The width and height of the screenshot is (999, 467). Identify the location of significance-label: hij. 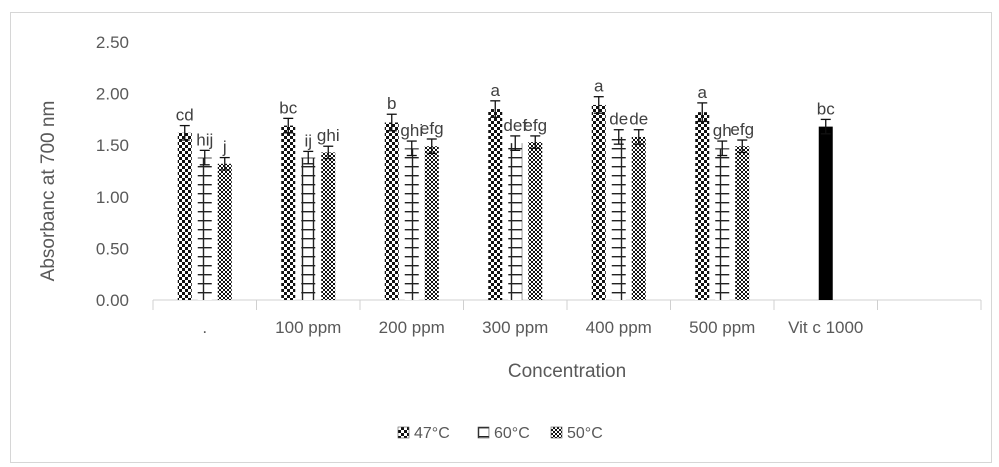
(204, 139).